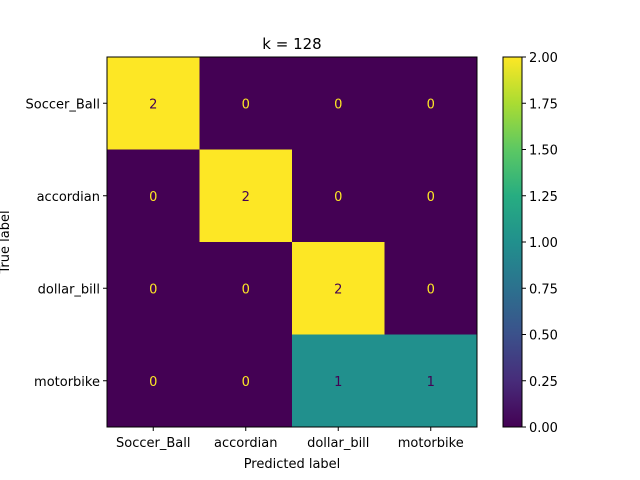  Describe the element at coordinates (68, 197) in the screenshot. I see `y-tick-label: accordian` at that location.